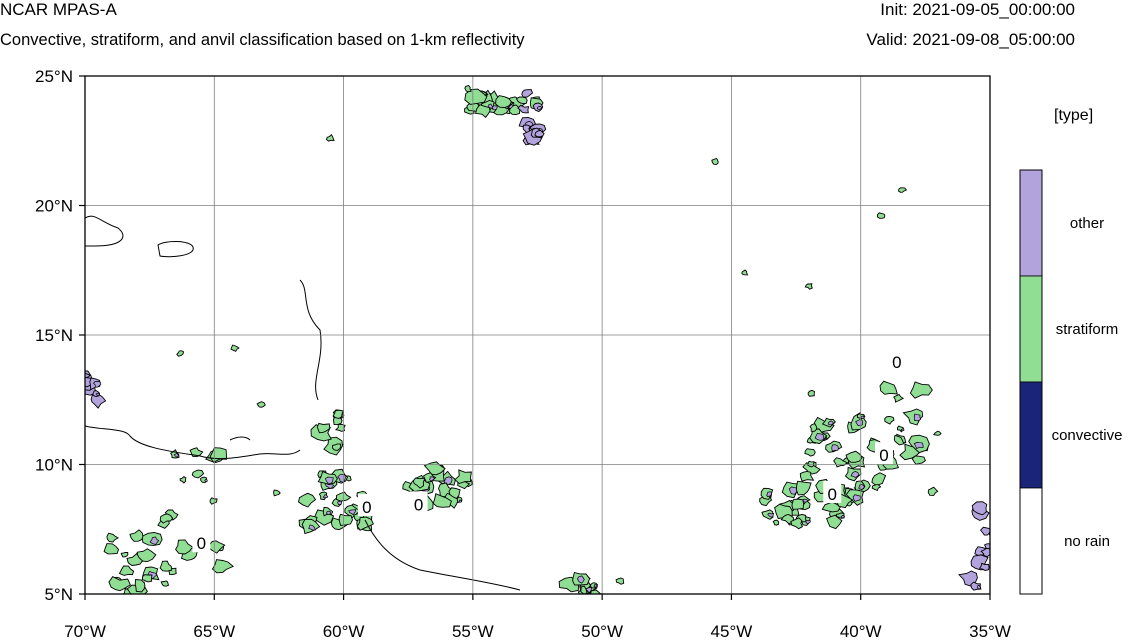 This screenshot has height=641, width=1128. What do you see at coordinates (1087, 435) in the screenshot?
I see `legend-label: convective` at bounding box center [1087, 435].